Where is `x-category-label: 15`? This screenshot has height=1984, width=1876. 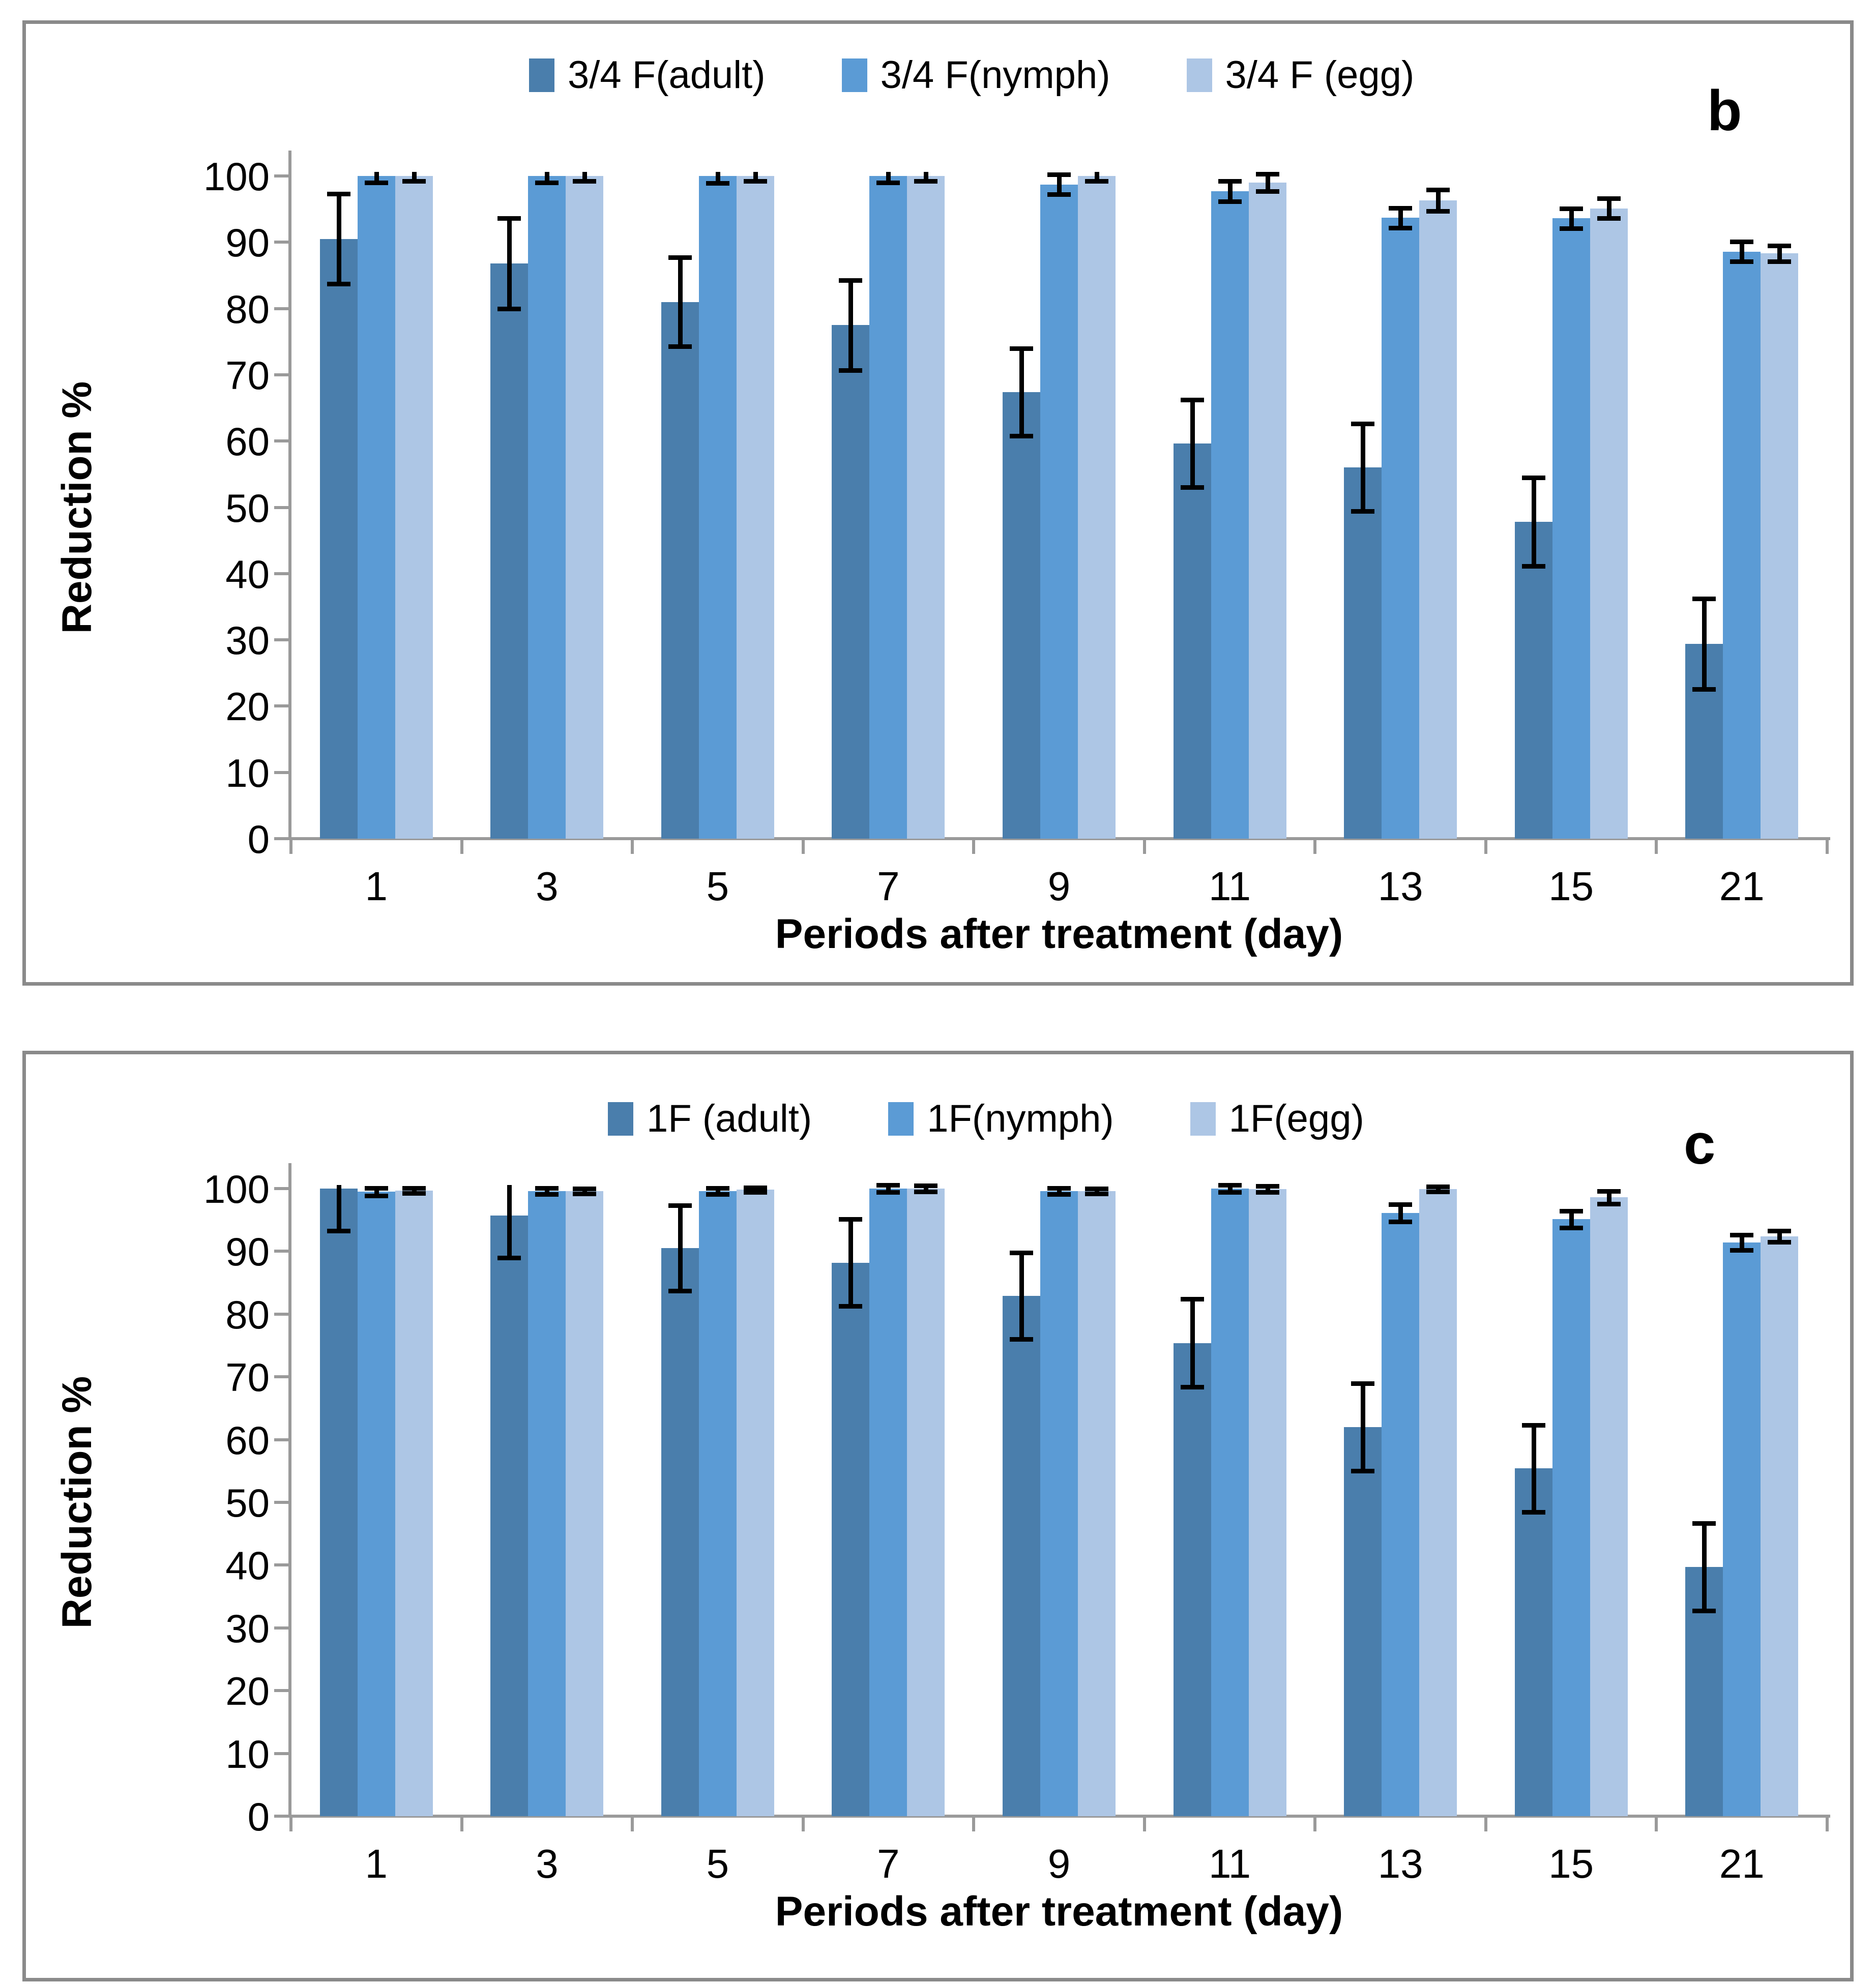 x-category-label: 15 is located at coordinates (1571, 886).